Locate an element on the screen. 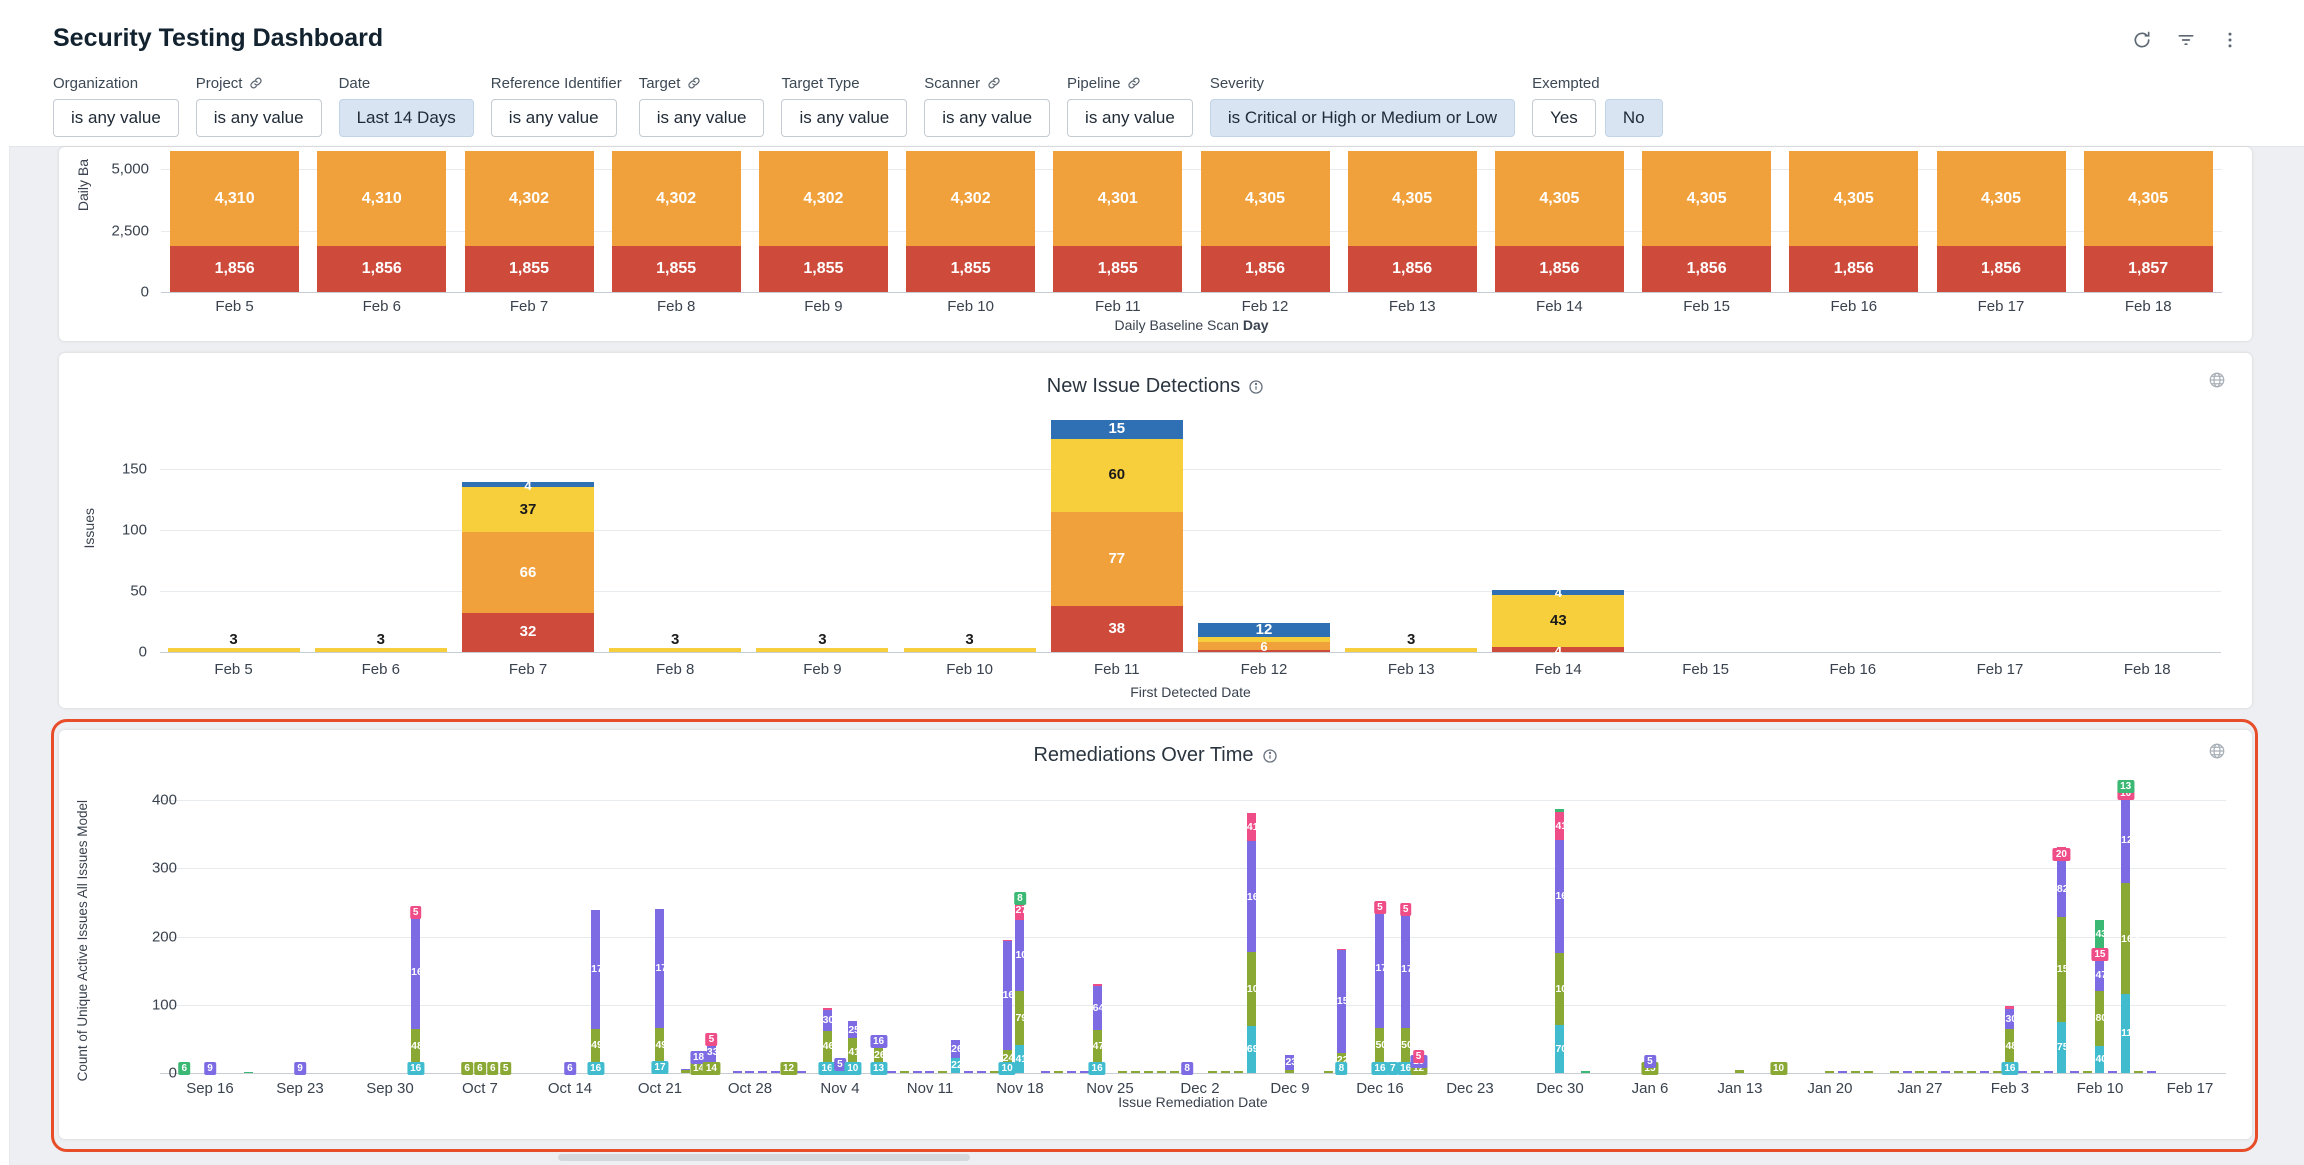 Image resolution: width=2304 pixels, height=1165 pixels. stacked-bar: 14 33 5 is located at coordinates (711, 1054).